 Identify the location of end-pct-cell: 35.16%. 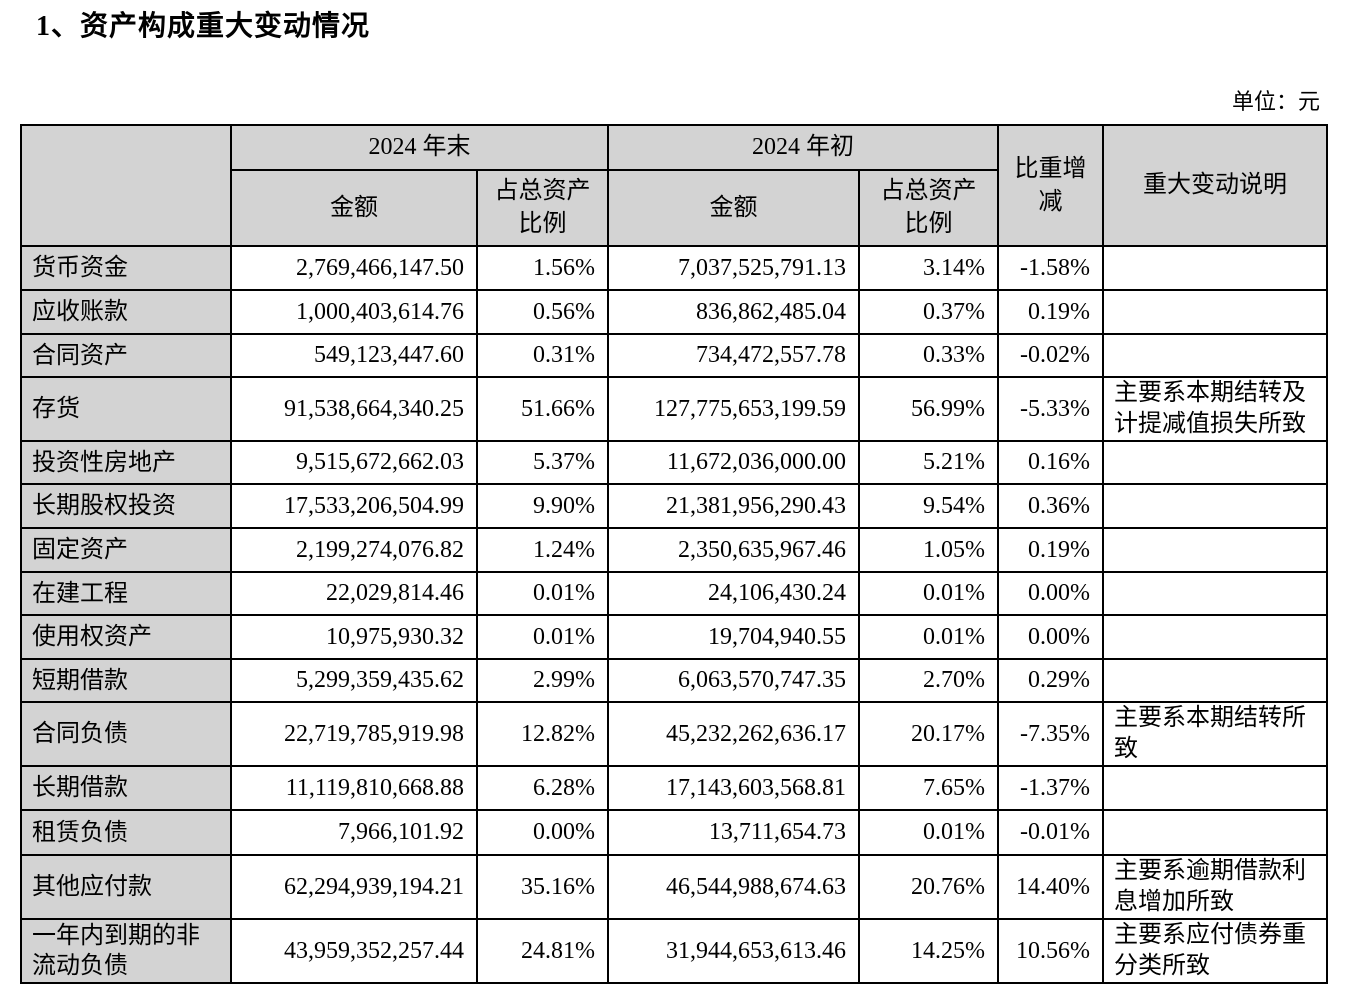
(542, 887).